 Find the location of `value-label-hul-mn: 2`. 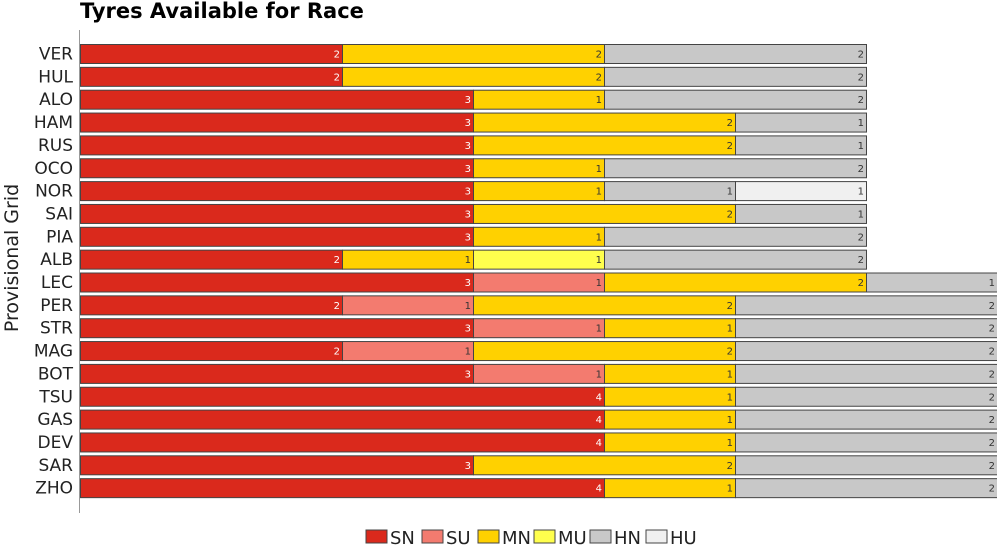

value-label-hul-mn: 2 is located at coordinates (599, 77).